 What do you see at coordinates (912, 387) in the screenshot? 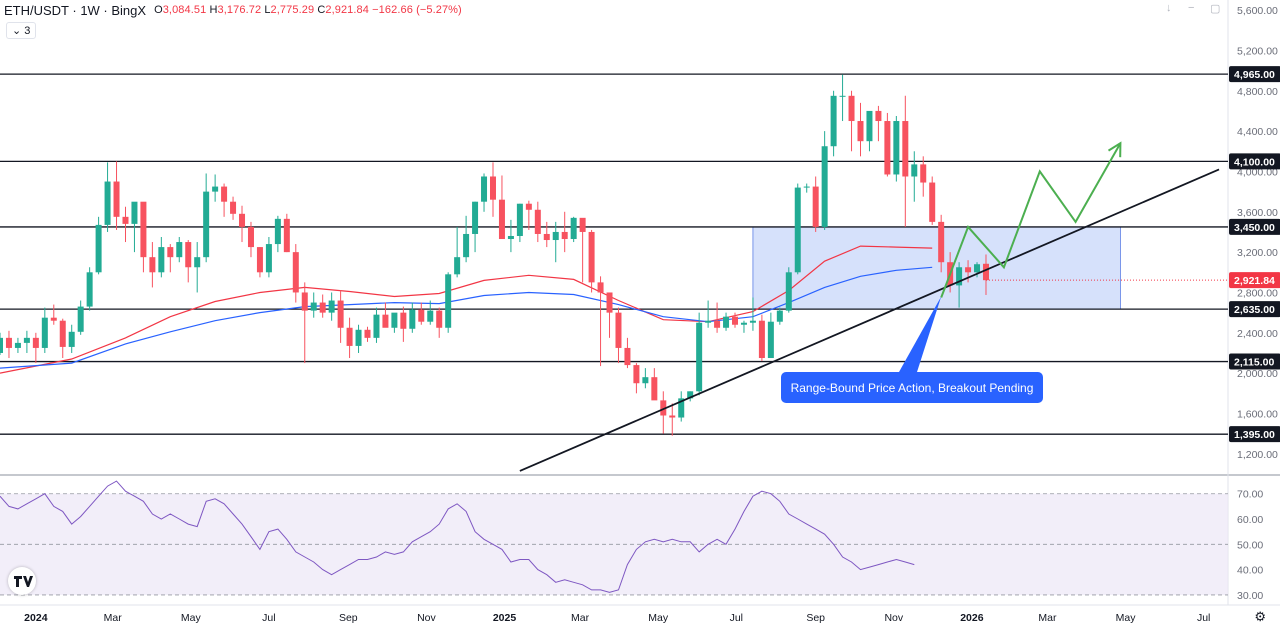
I see `annotation-box` at bounding box center [912, 387].